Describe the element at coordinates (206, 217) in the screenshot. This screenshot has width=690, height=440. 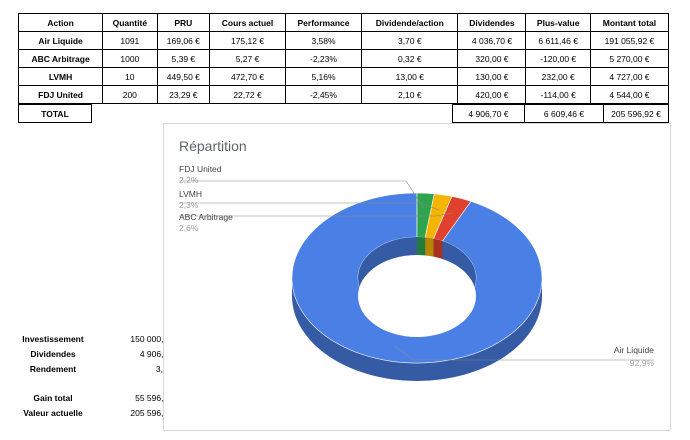
I see `label-abc-arbitrage: ABC Arbitrage` at that location.